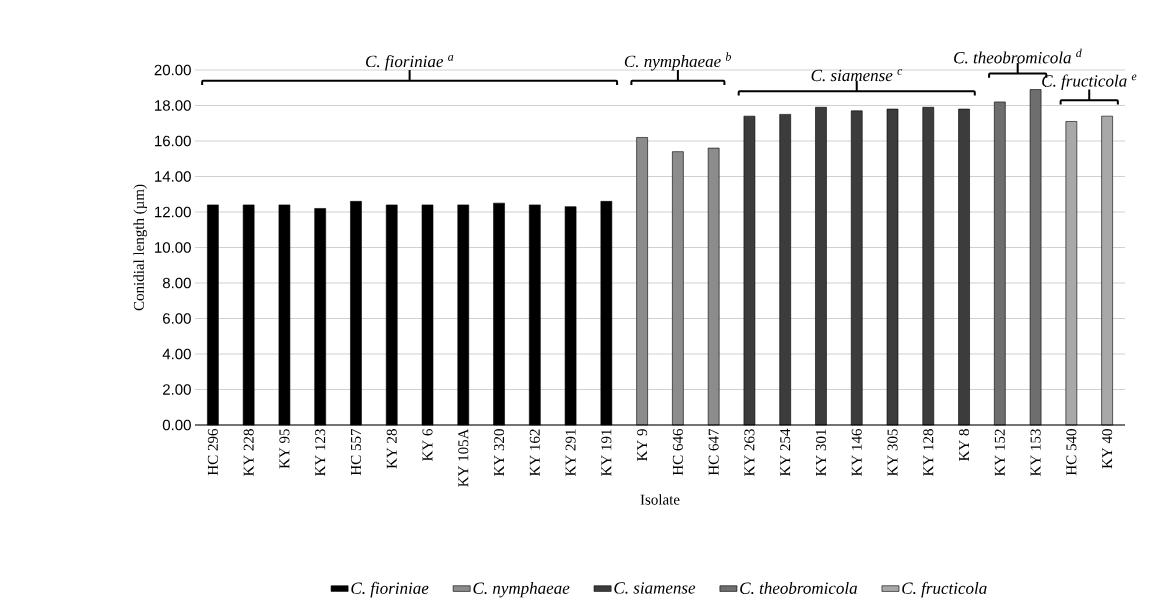 This screenshot has width=1166, height=603. What do you see at coordinates (749, 453) in the screenshot?
I see `x-tick-label: KY 263` at bounding box center [749, 453].